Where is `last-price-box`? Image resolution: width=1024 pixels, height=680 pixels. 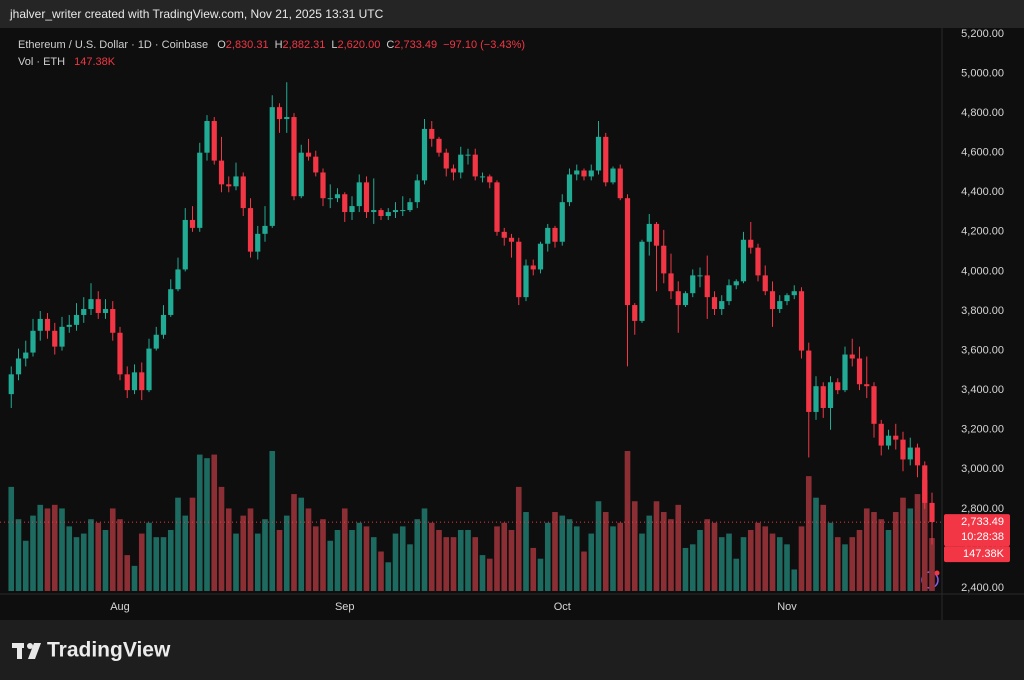
last-price-box is located at coordinates (977, 530).